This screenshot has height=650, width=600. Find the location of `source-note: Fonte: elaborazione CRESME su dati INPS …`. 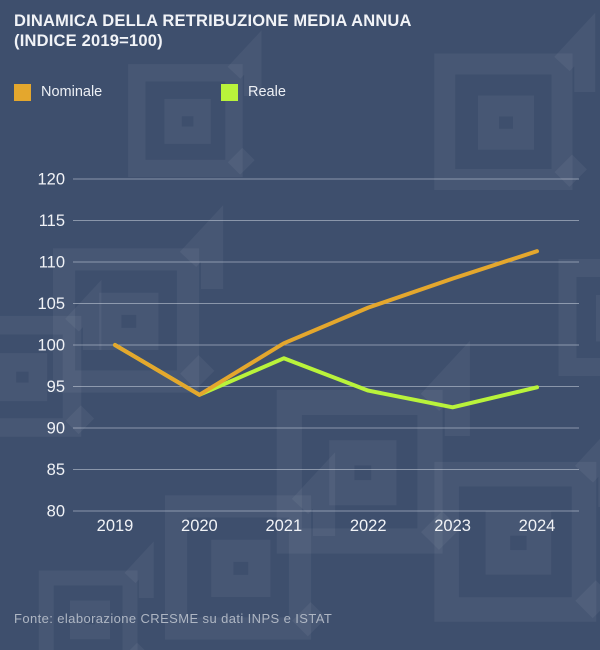

source-note: Fonte: elaborazione CRESME su dati INPS … is located at coordinates (173, 618).